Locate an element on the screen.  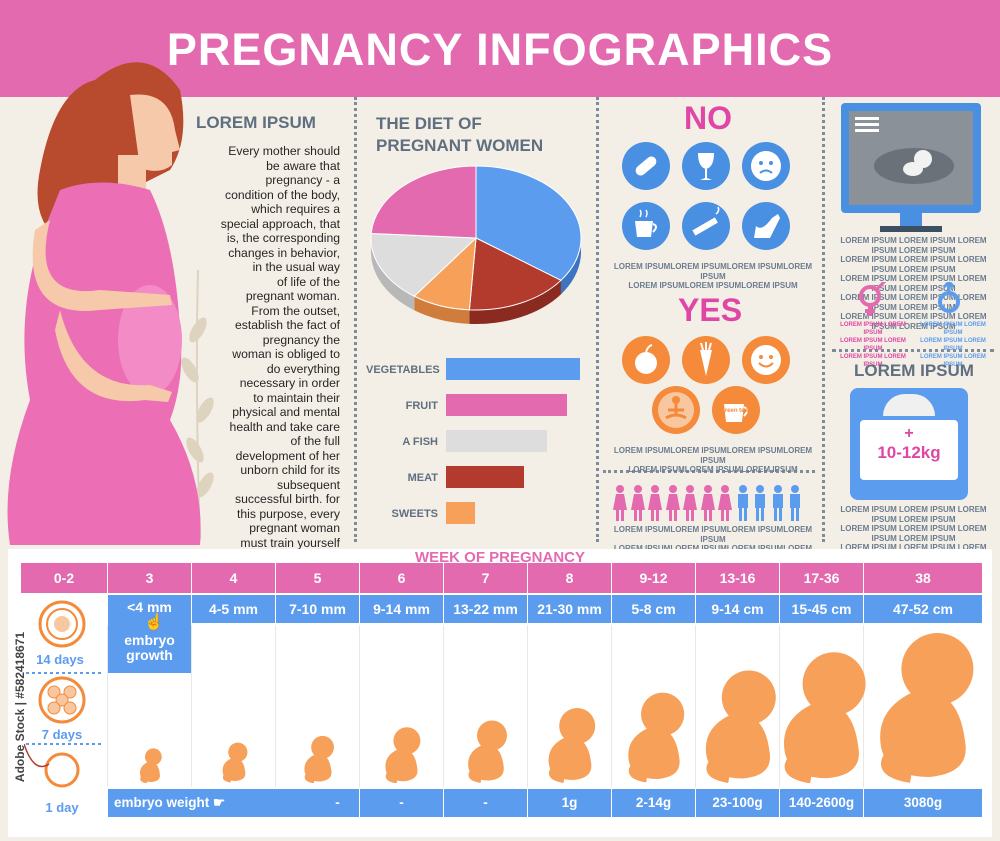
embryo-size-cell: <4 mm embryo growth ☝ is located at coordinates (149, 634).